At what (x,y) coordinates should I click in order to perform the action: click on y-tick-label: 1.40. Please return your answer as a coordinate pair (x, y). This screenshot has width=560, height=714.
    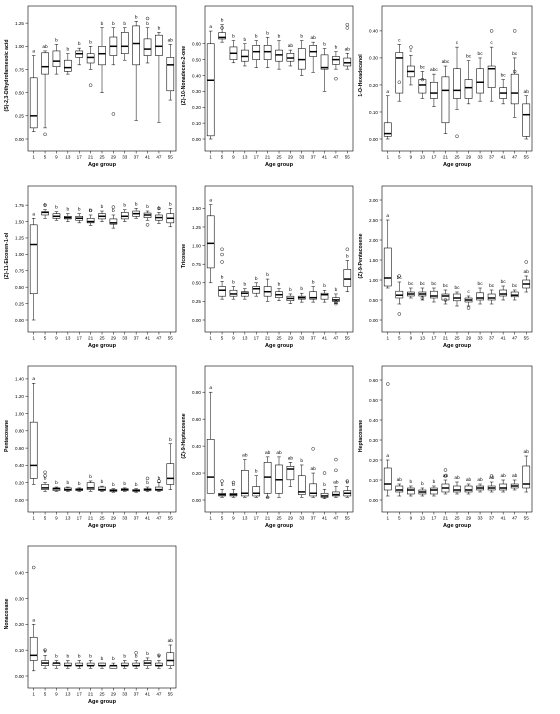
    Looking at the image, I should click on (19, 379).